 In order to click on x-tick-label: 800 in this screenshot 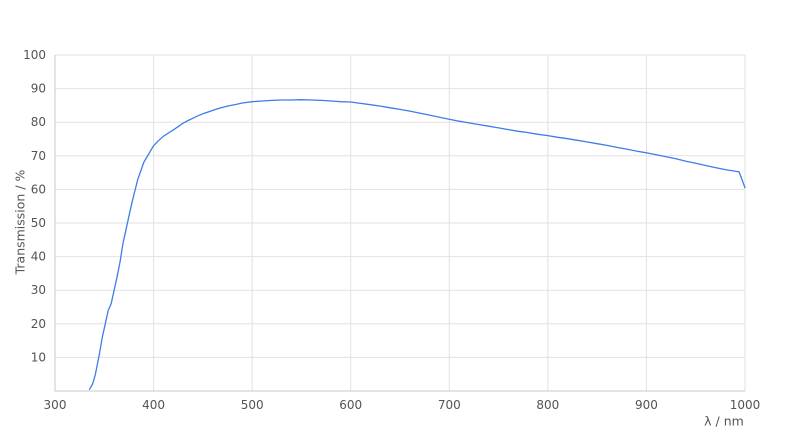, I will do `click(547, 405)`.